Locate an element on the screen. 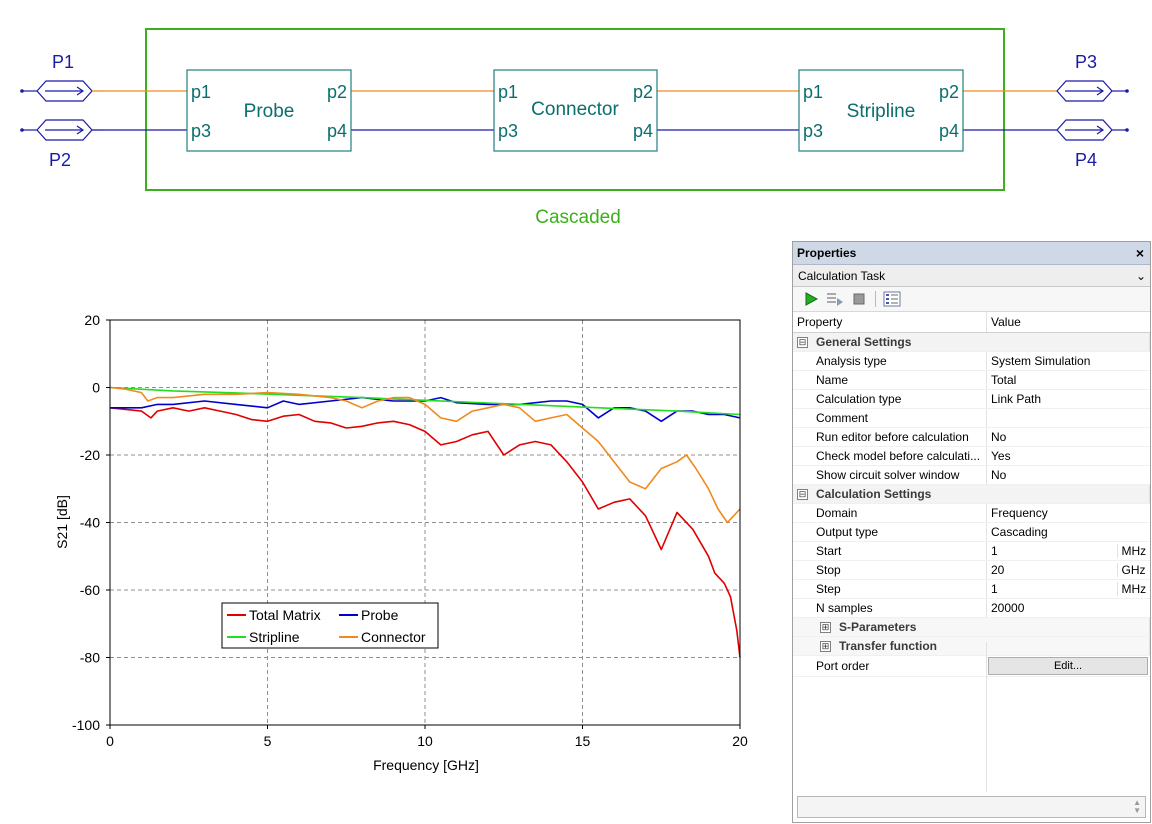 This screenshot has height=824, width=1152. run-list-icon is located at coordinates (835, 299).